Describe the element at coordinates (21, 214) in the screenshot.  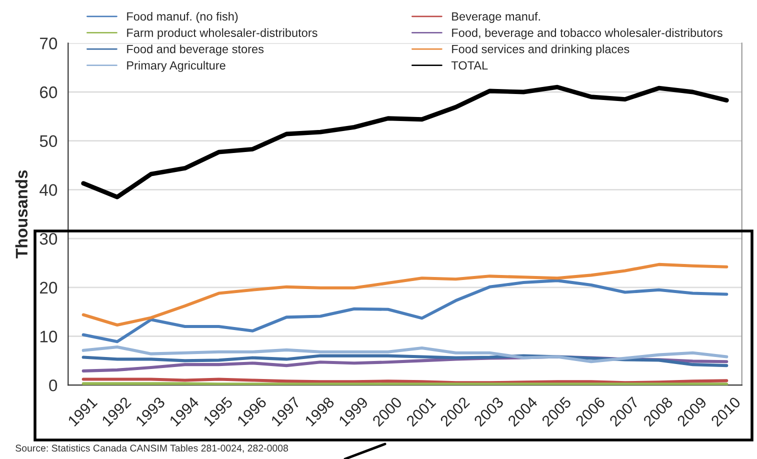
I see `y-axis-title: Thousands` at that location.